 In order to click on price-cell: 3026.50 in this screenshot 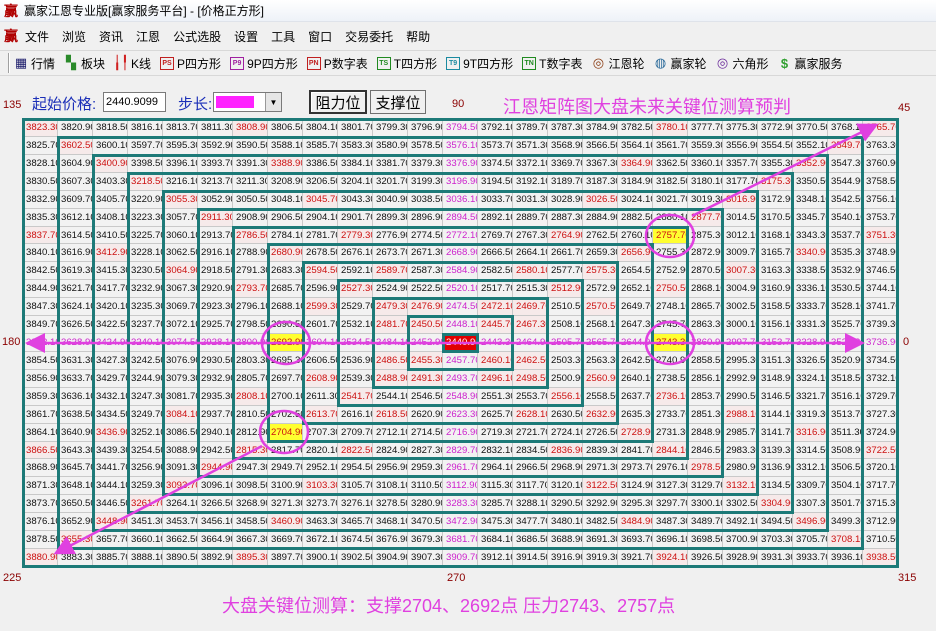, I will do `click(600, 199)`.